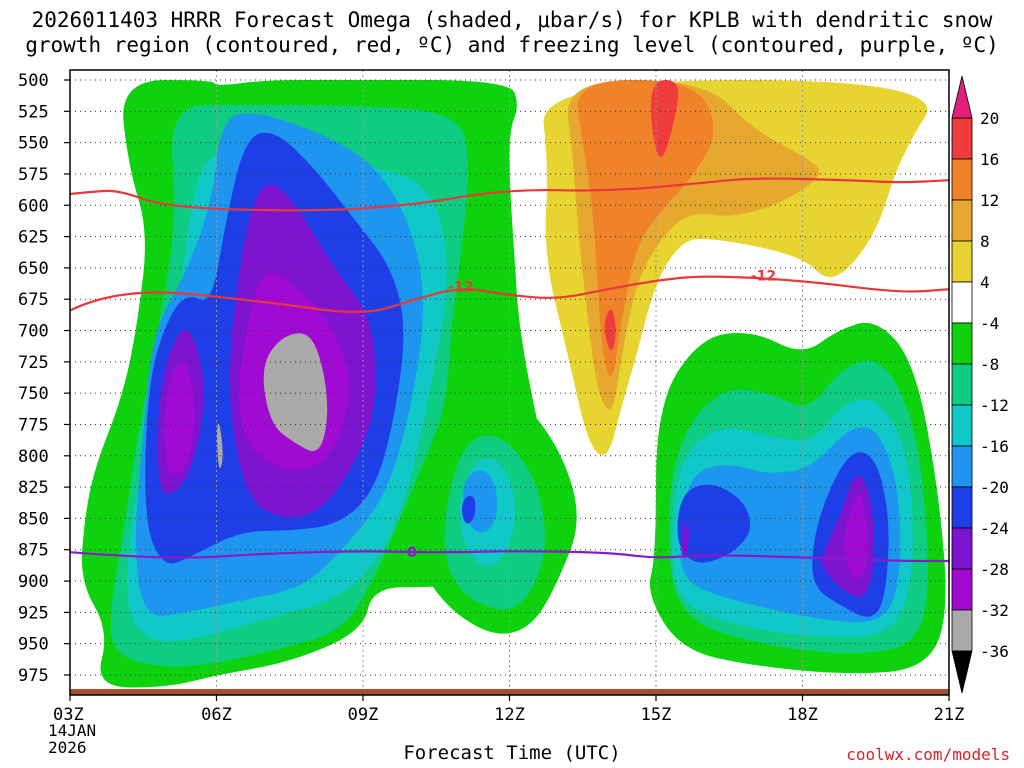 The height and width of the screenshot is (768, 1024). Describe the element at coordinates (33, 269) in the screenshot. I see `y-tick-label: 650` at that location.